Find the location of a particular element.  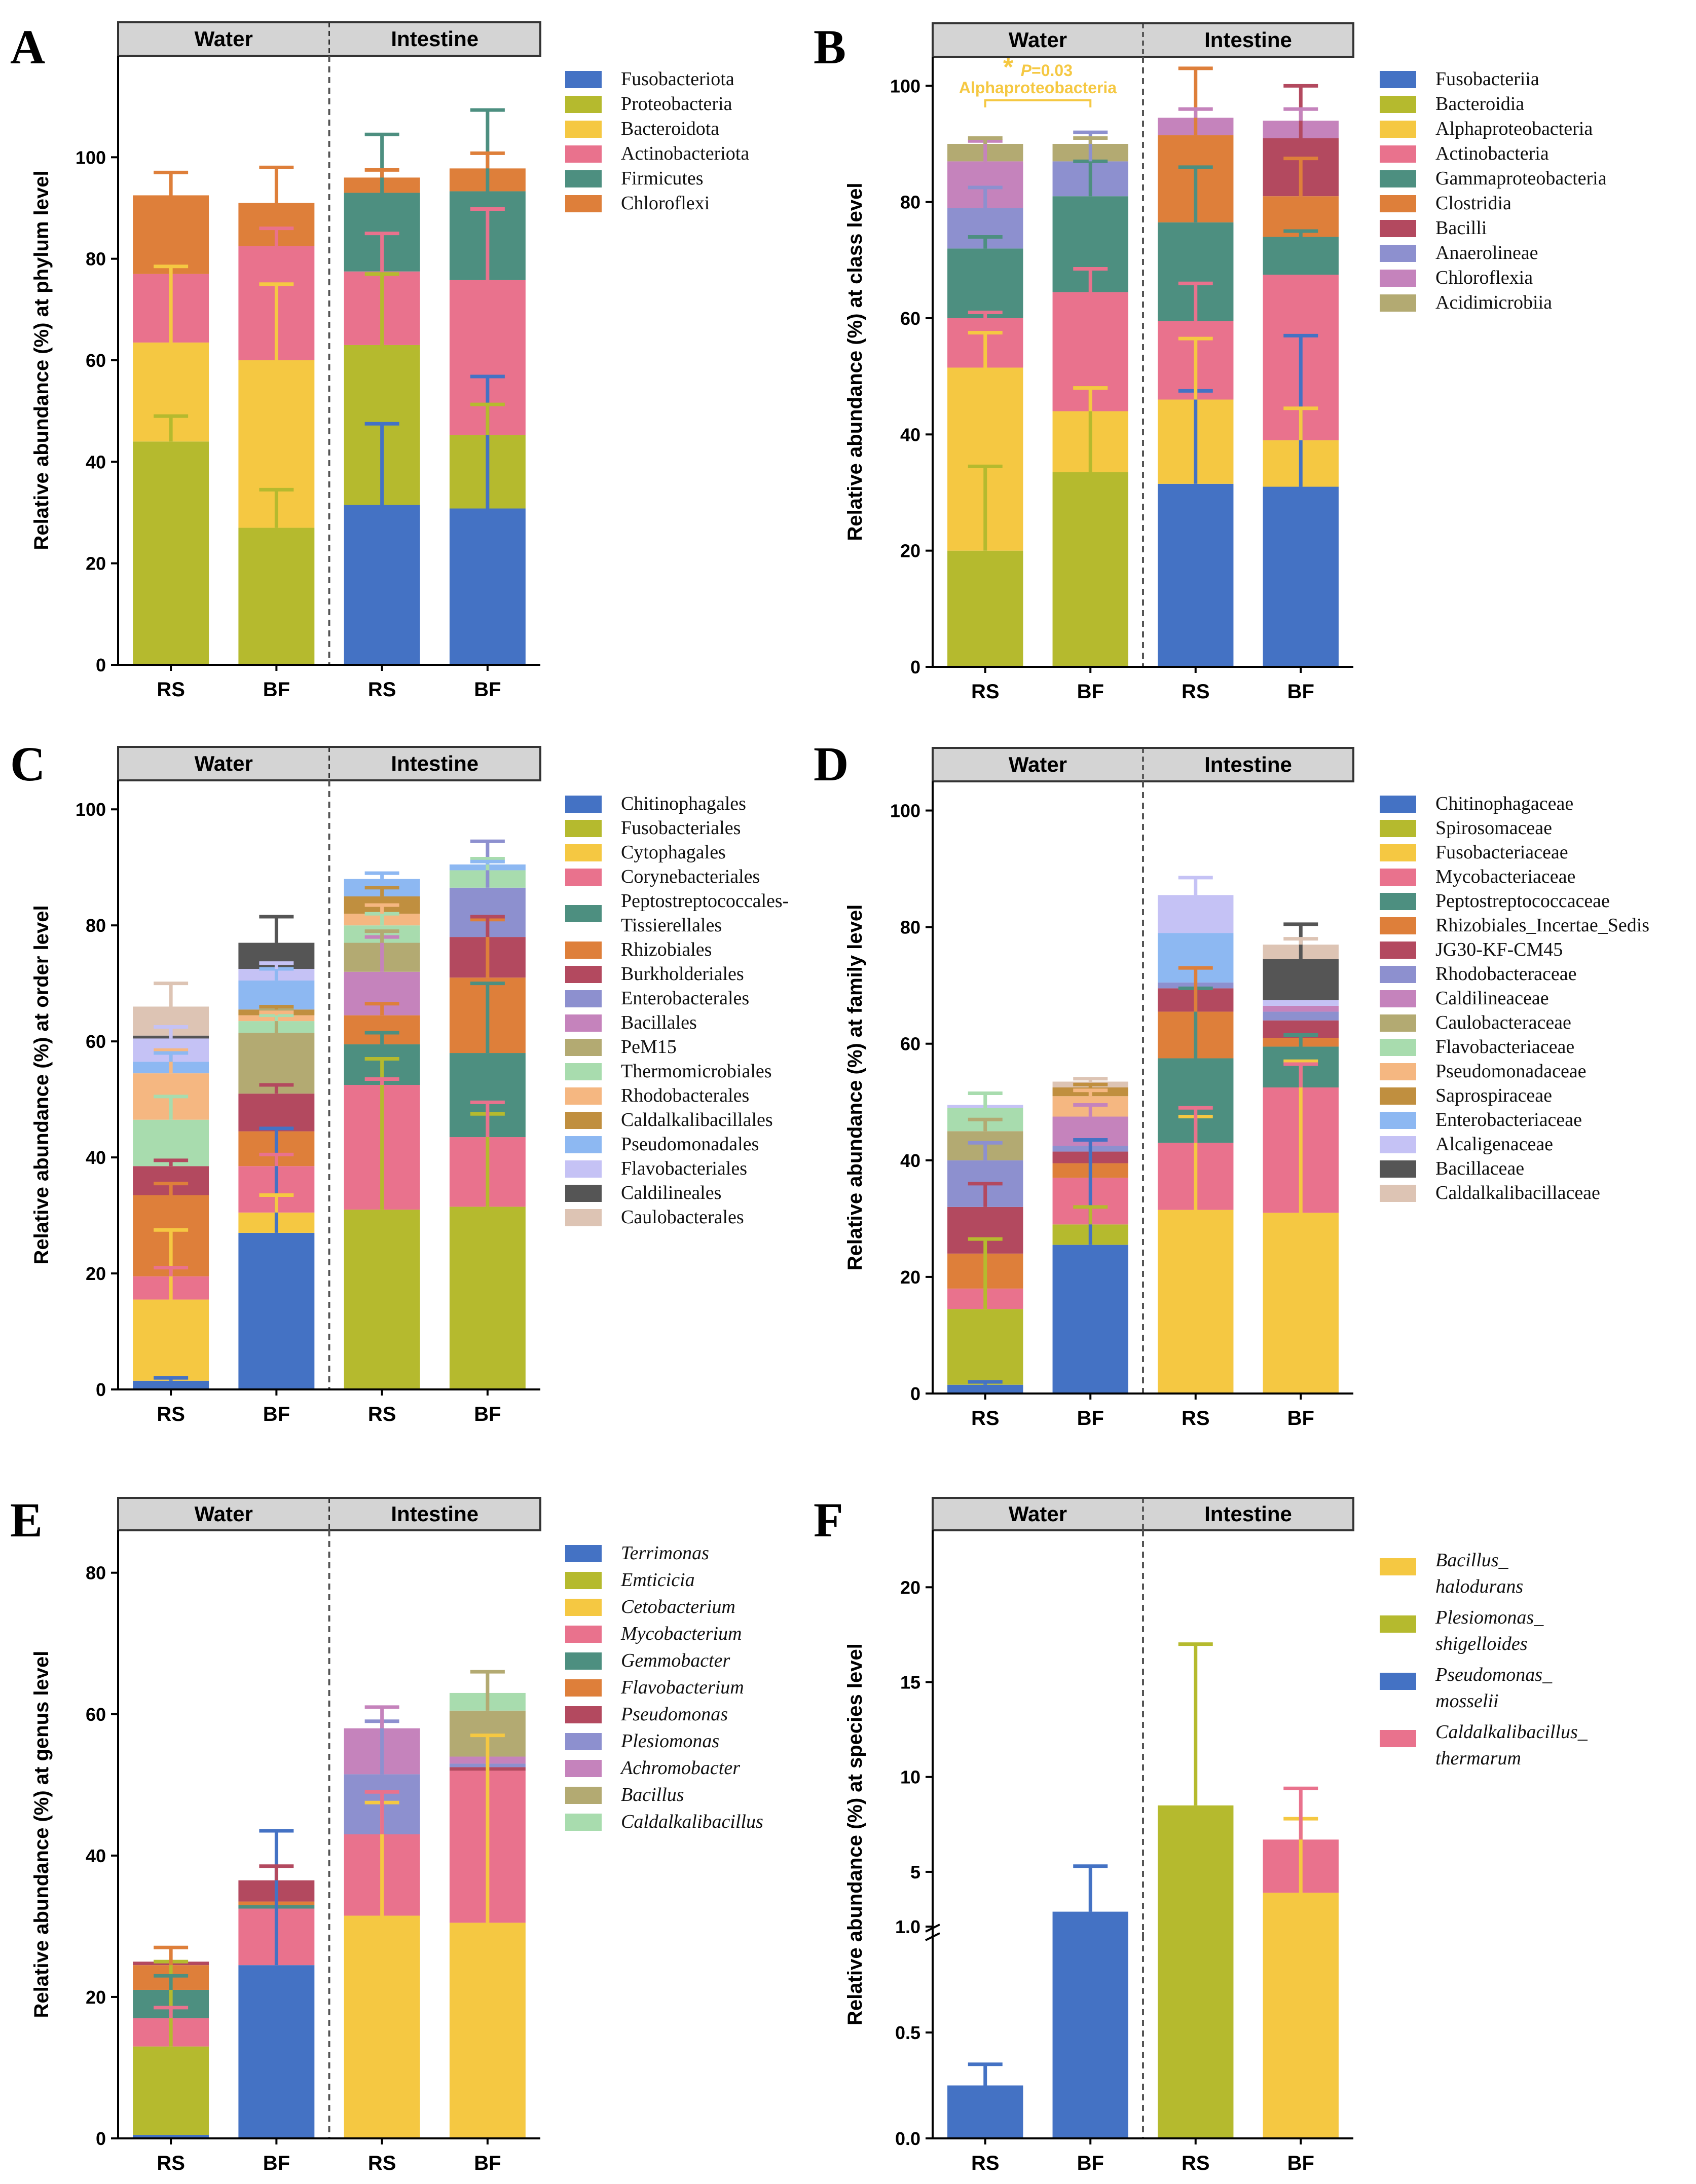

legend-label-bacteroidia: Bacteroidia is located at coordinates (1480, 104).